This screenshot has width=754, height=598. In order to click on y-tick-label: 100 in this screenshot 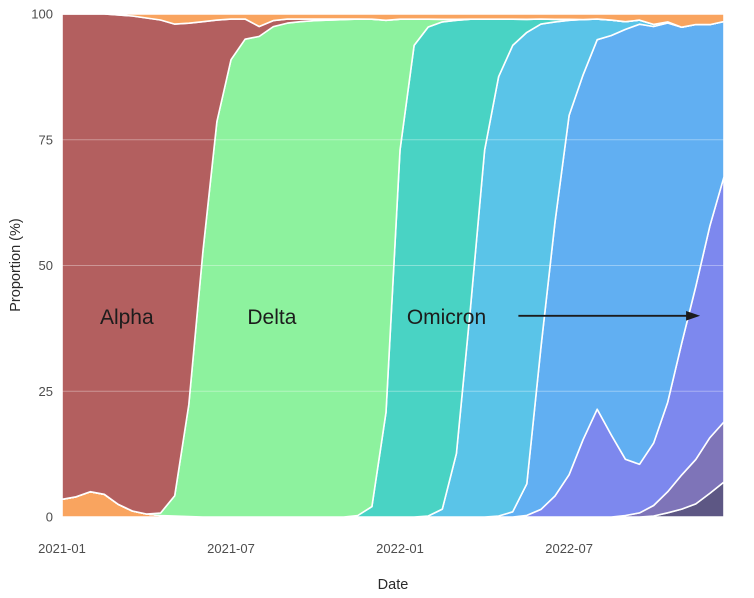, I will do `click(42, 14)`.